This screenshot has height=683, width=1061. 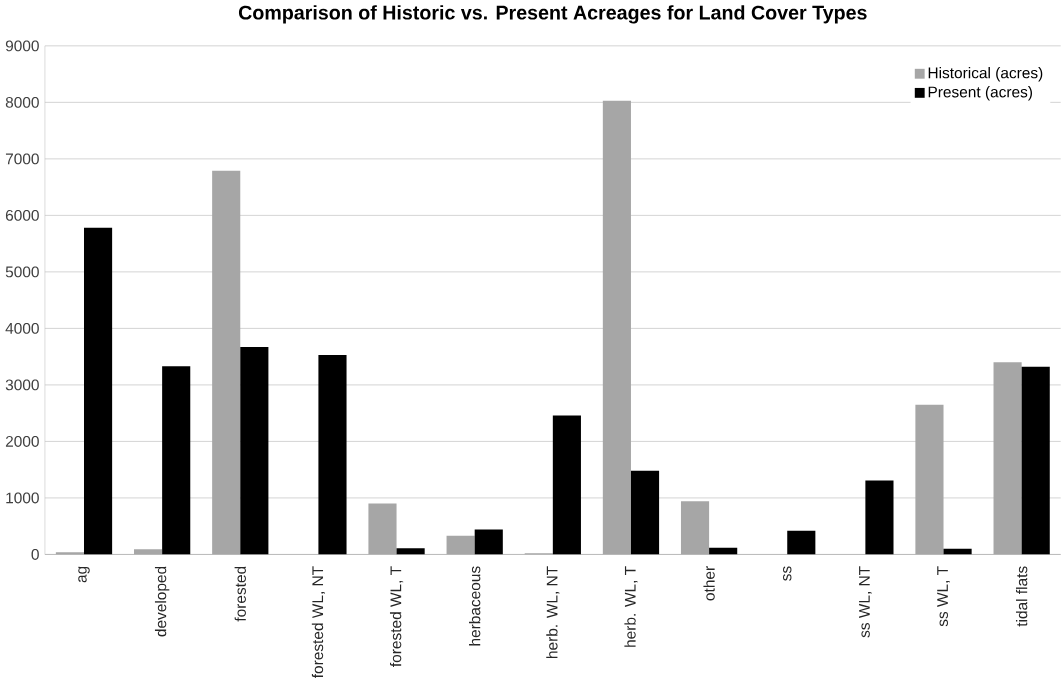 What do you see at coordinates (475, 606) in the screenshot?
I see `x-tick-label: herbaceous` at bounding box center [475, 606].